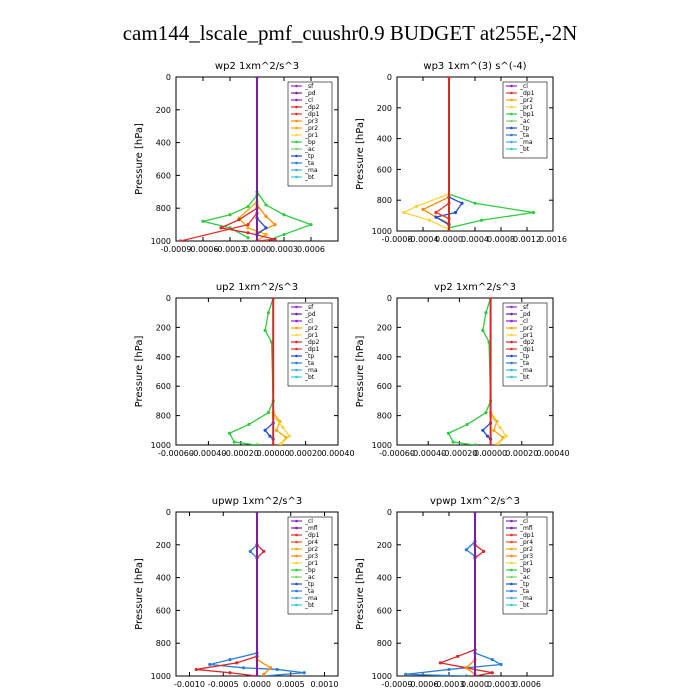 This screenshot has width=700, height=700. I want to click on panel-title: vp2 1xm^2/s^3, so click(475, 287).